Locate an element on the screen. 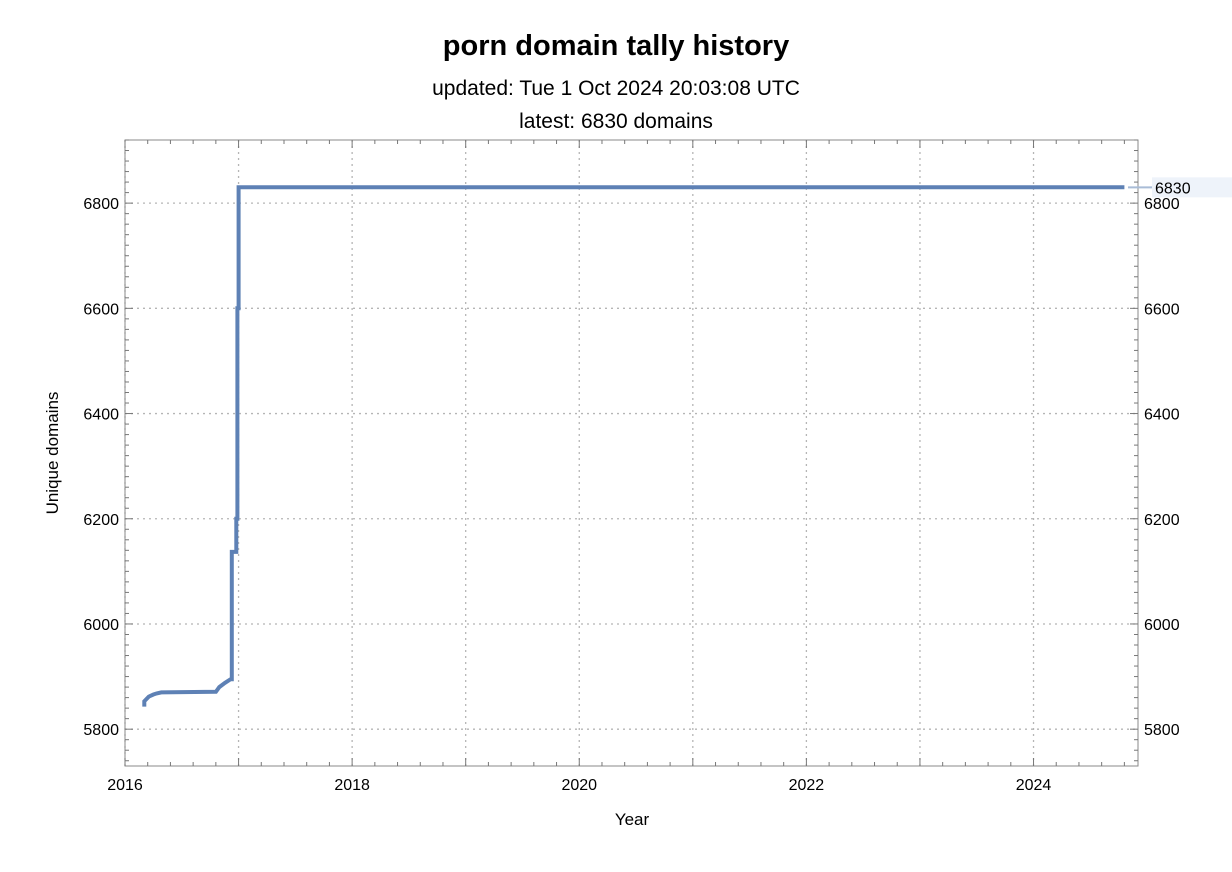  y-tick-label-left-6000: 6000 is located at coordinates (101, 625).